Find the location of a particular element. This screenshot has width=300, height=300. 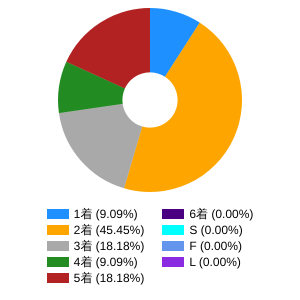

legend-label: 5着 (18.18%) is located at coordinates (109, 278).